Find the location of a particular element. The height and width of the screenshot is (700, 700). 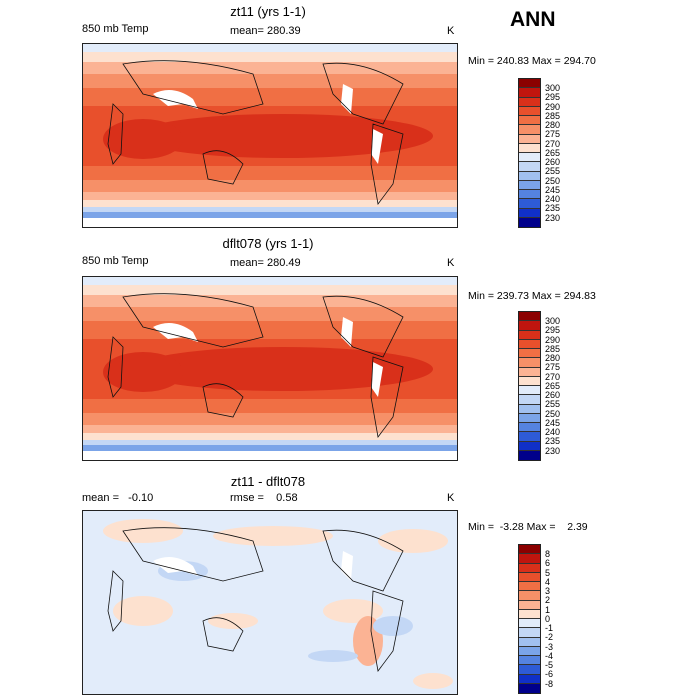

colorbar-tick-label: 5 is located at coordinates (548, 572).